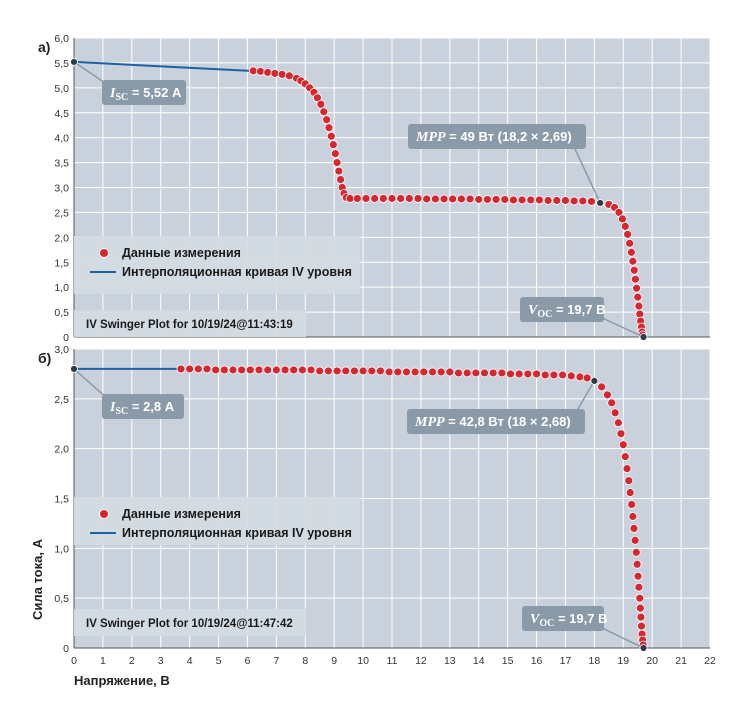  I want to click on y-tick-label: 4,5, so click(61, 114).